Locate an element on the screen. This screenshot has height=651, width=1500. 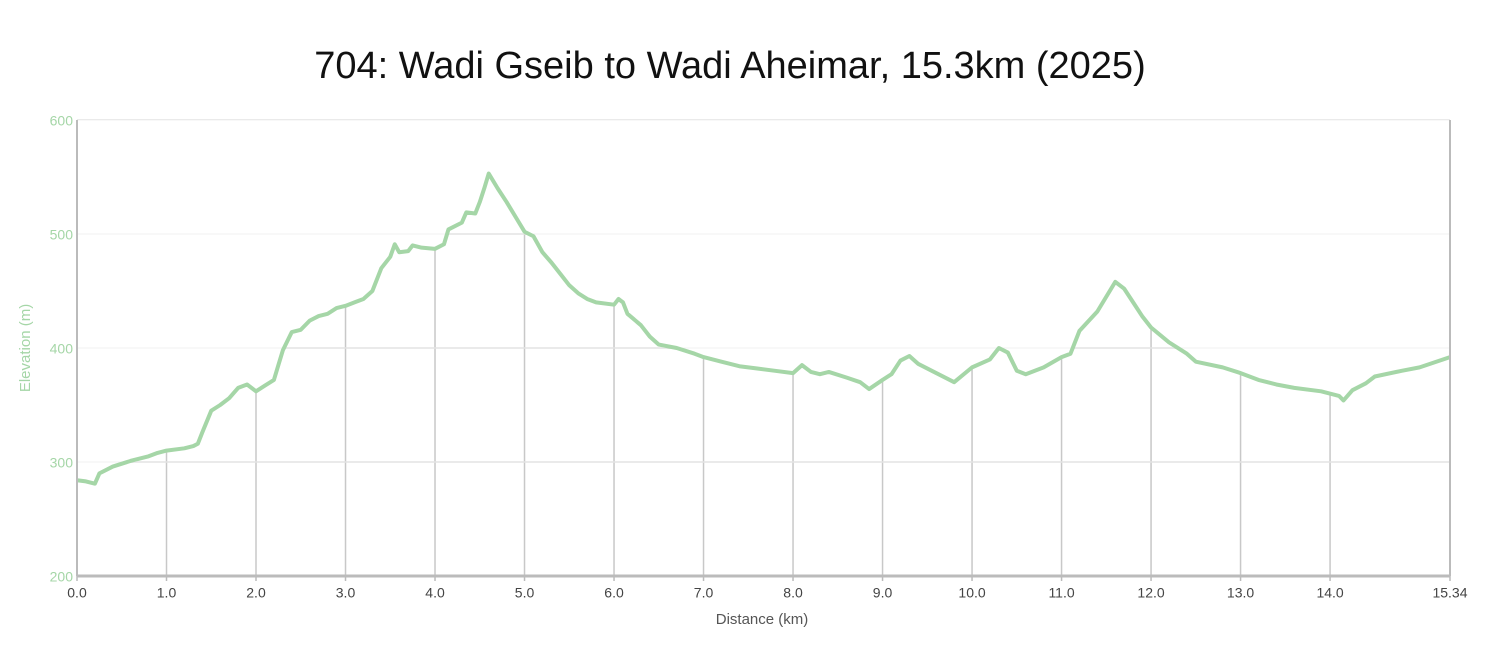
x-tick-label: 15.34 is located at coordinates (1449, 593).